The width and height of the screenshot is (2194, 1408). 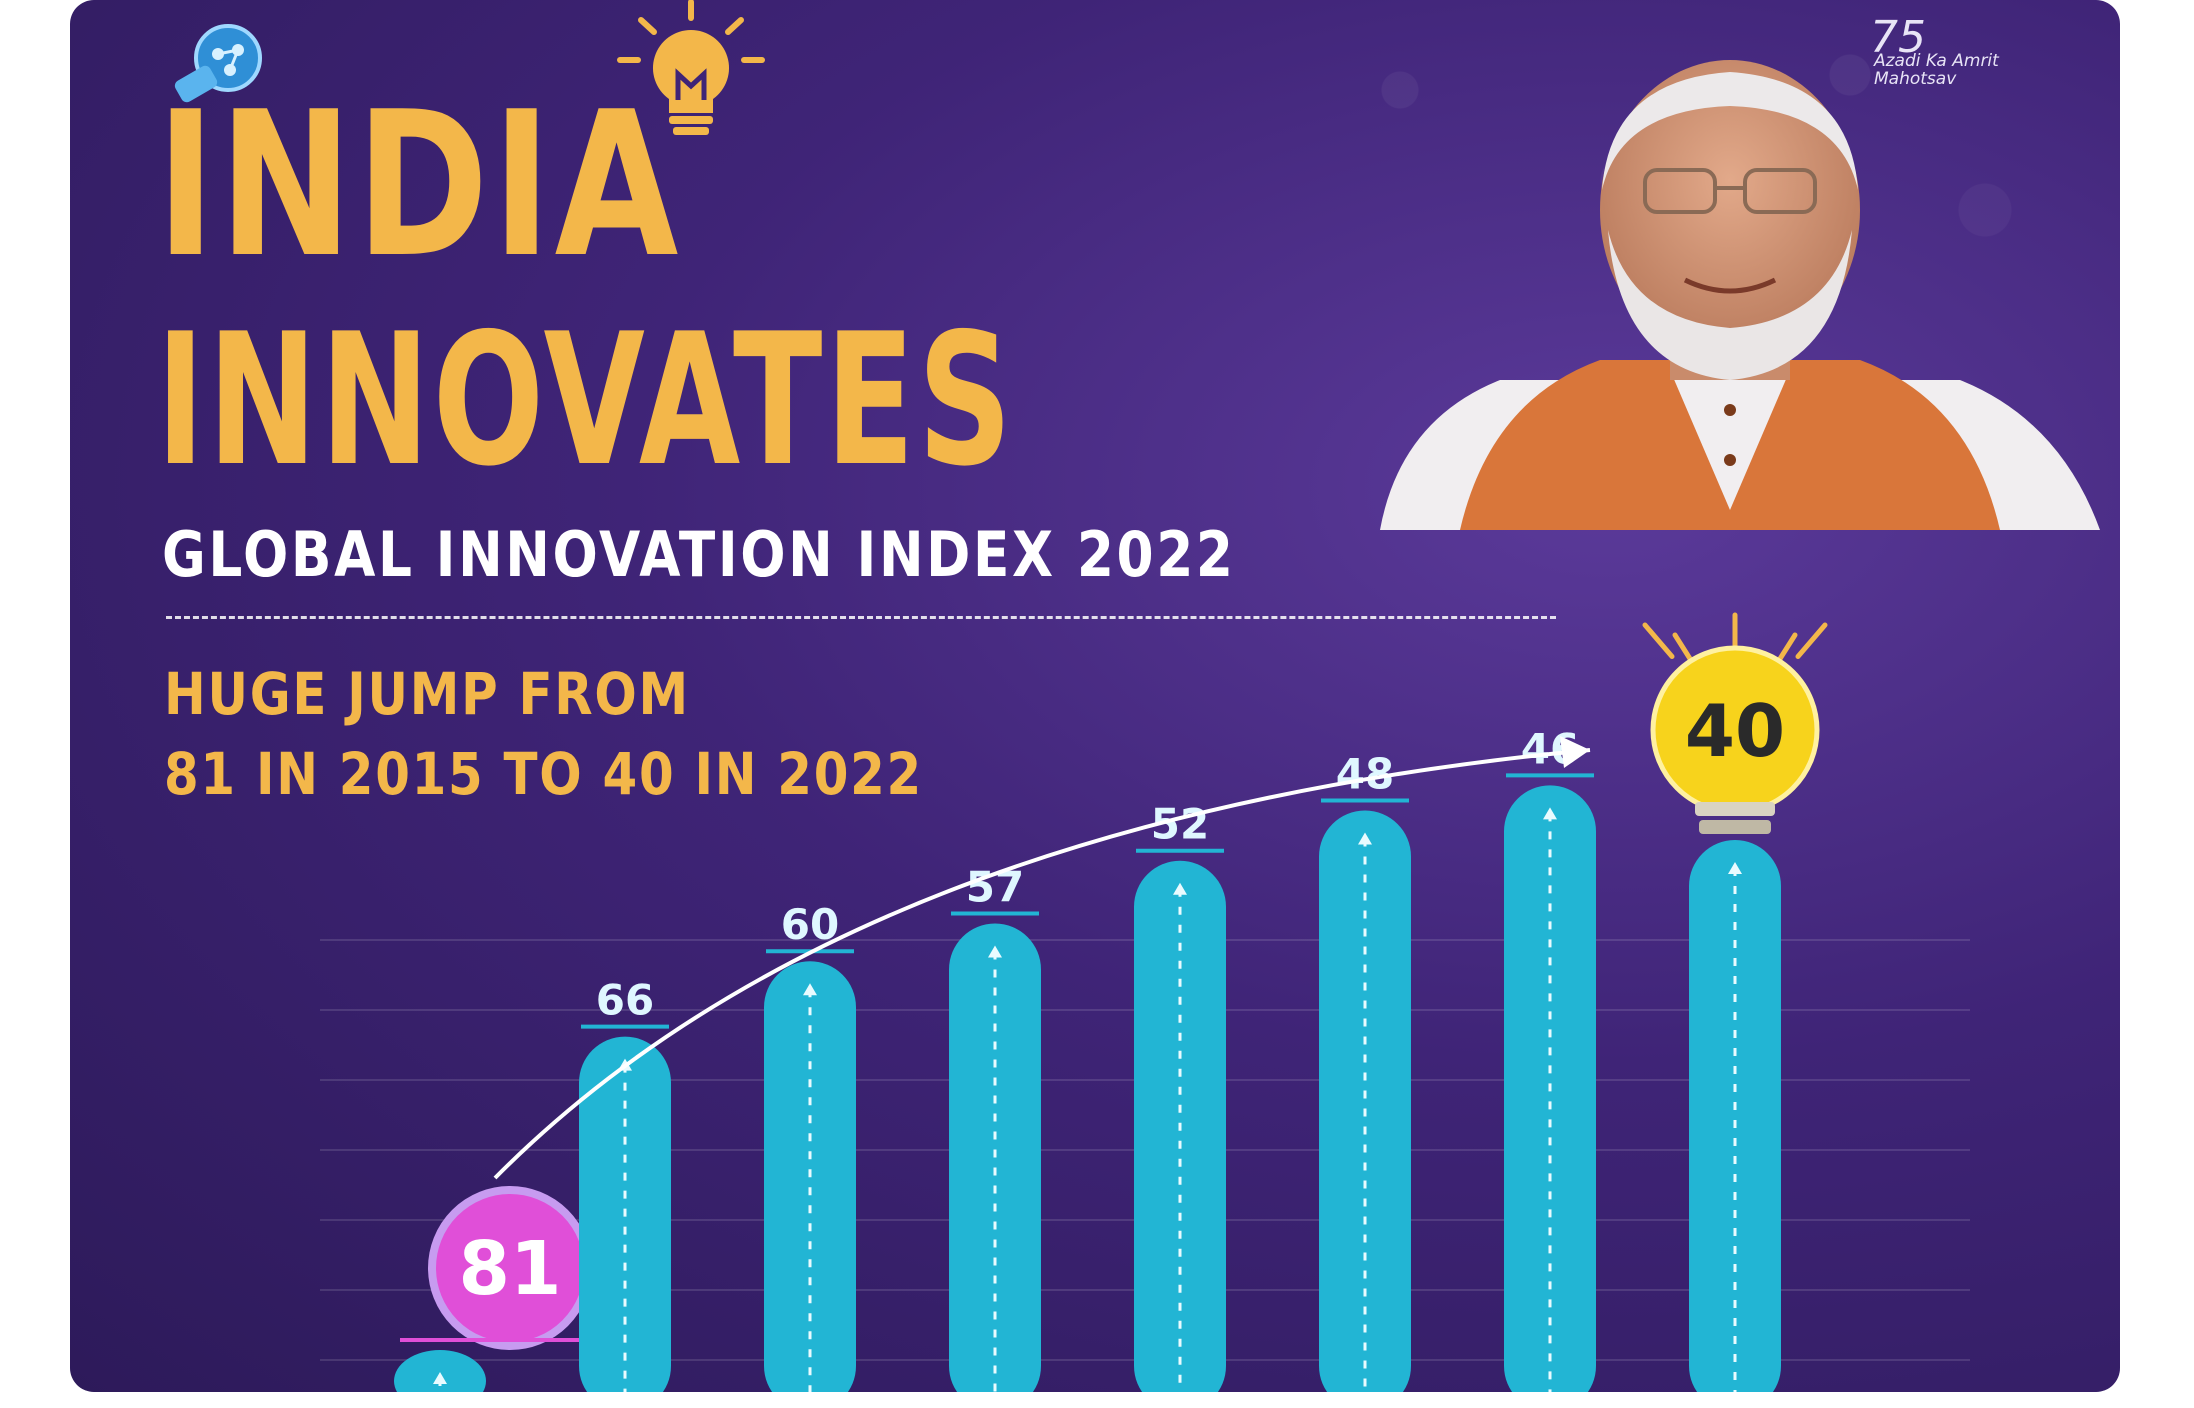 What do you see at coordinates (1898, 37) in the screenshot?
I see `aka-number: 75` at bounding box center [1898, 37].